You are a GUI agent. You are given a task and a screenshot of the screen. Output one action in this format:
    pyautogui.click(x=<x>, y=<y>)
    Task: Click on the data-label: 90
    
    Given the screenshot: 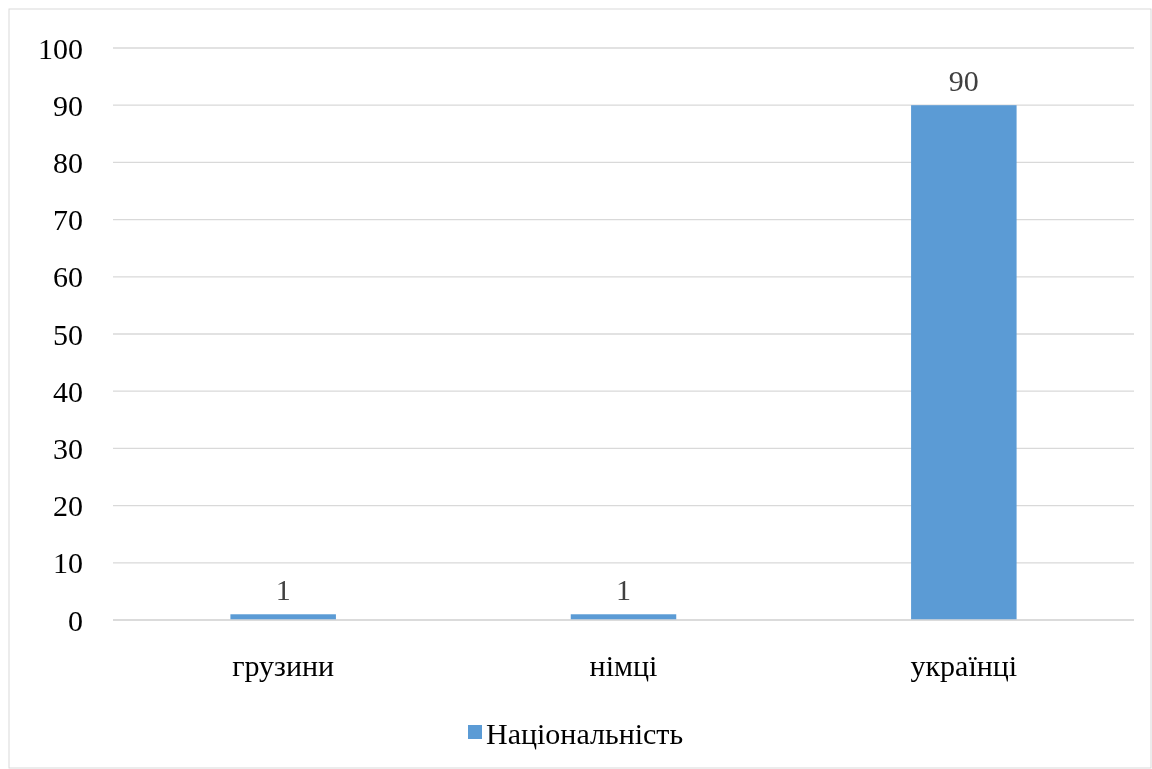 What is the action you would take?
    pyautogui.click(x=963, y=81)
    